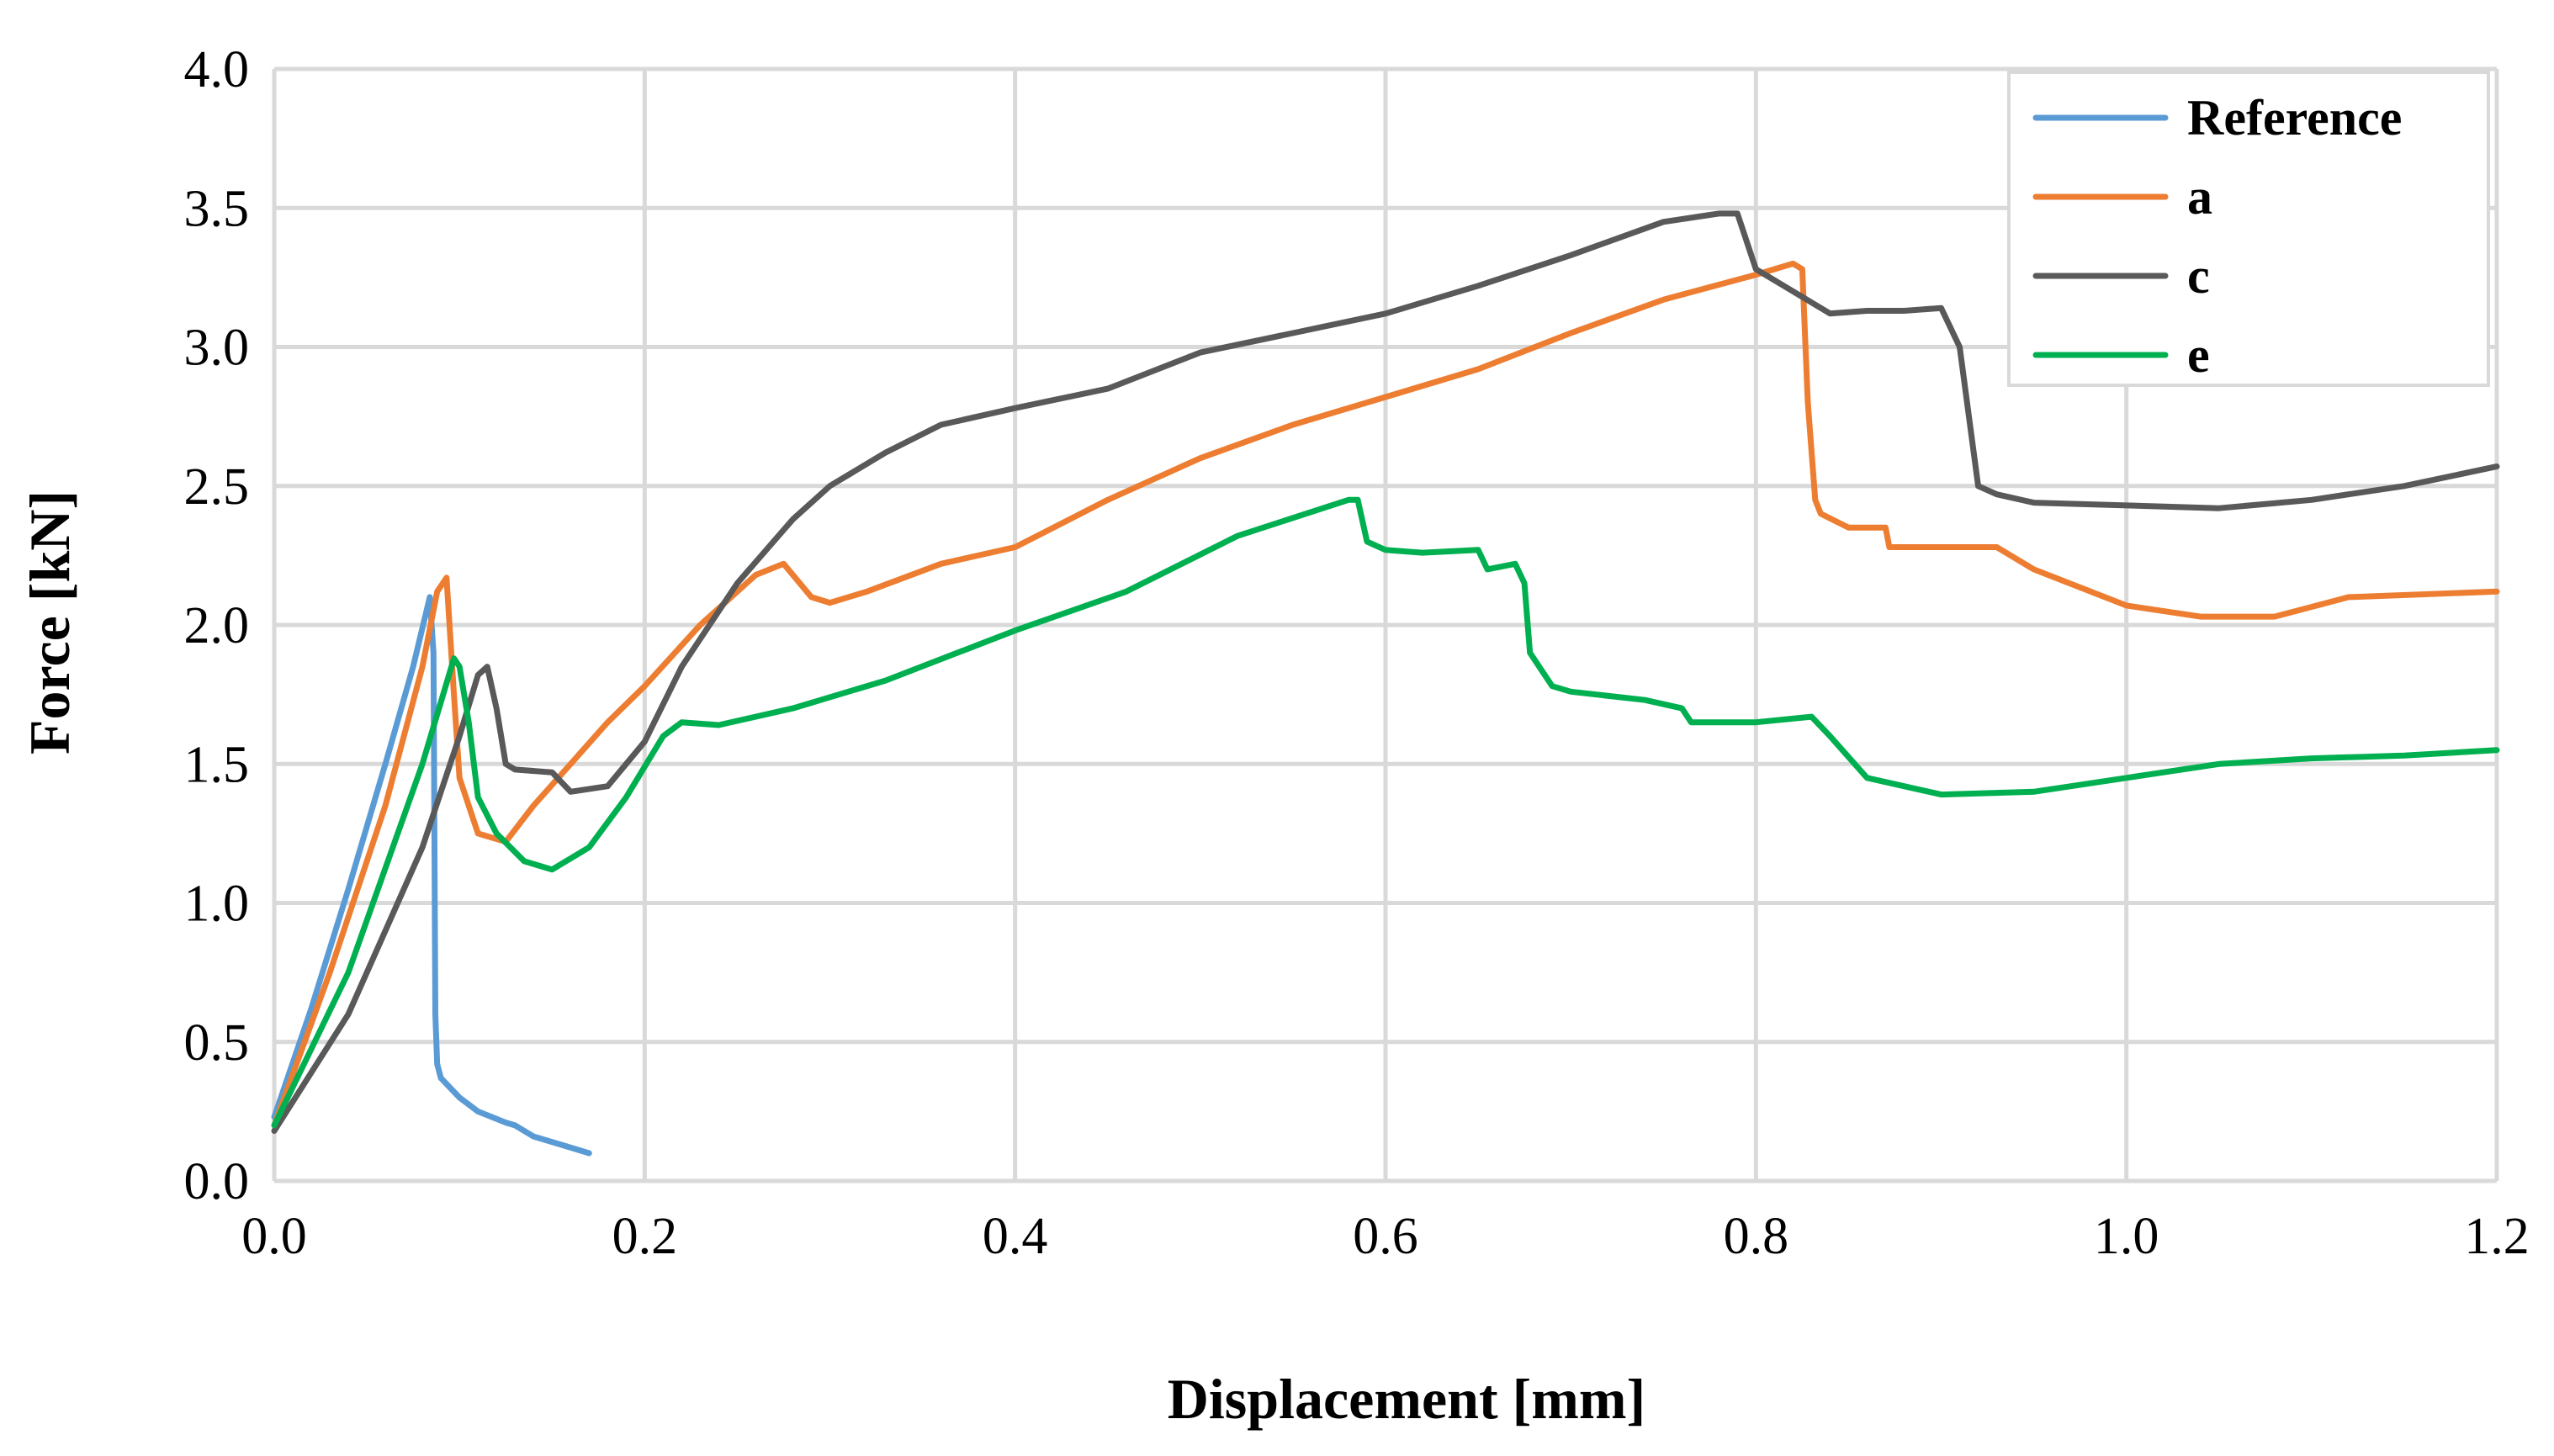 The width and height of the screenshot is (2554, 1456). I want to click on legend-label-a: a, so click(2199, 197).